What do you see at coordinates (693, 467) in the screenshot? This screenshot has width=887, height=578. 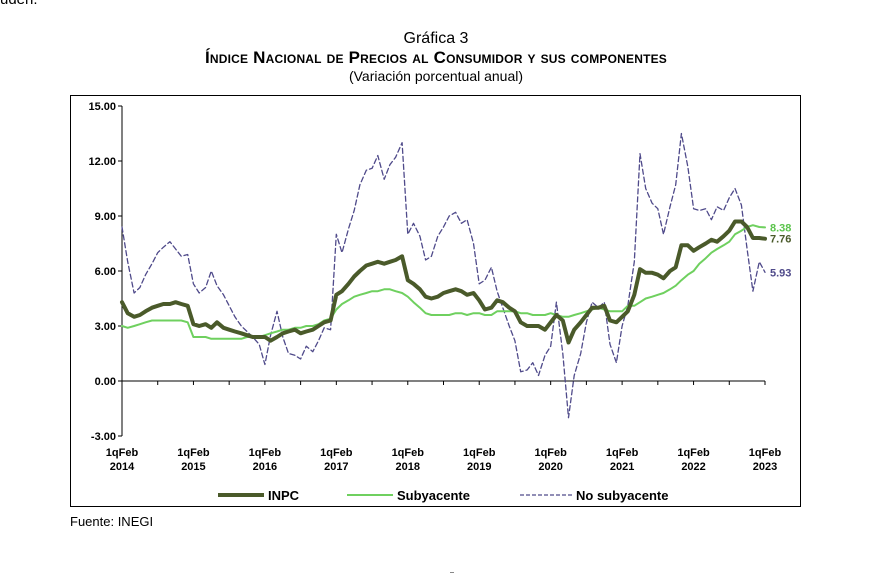 I see `x-tick-label: 2022` at bounding box center [693, 467].